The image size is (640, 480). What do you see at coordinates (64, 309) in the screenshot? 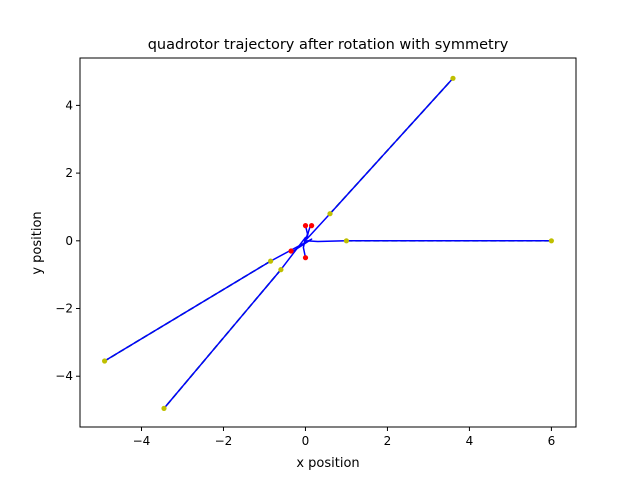
I see `y-tick-label: −2` at bounding box center [64, 309].